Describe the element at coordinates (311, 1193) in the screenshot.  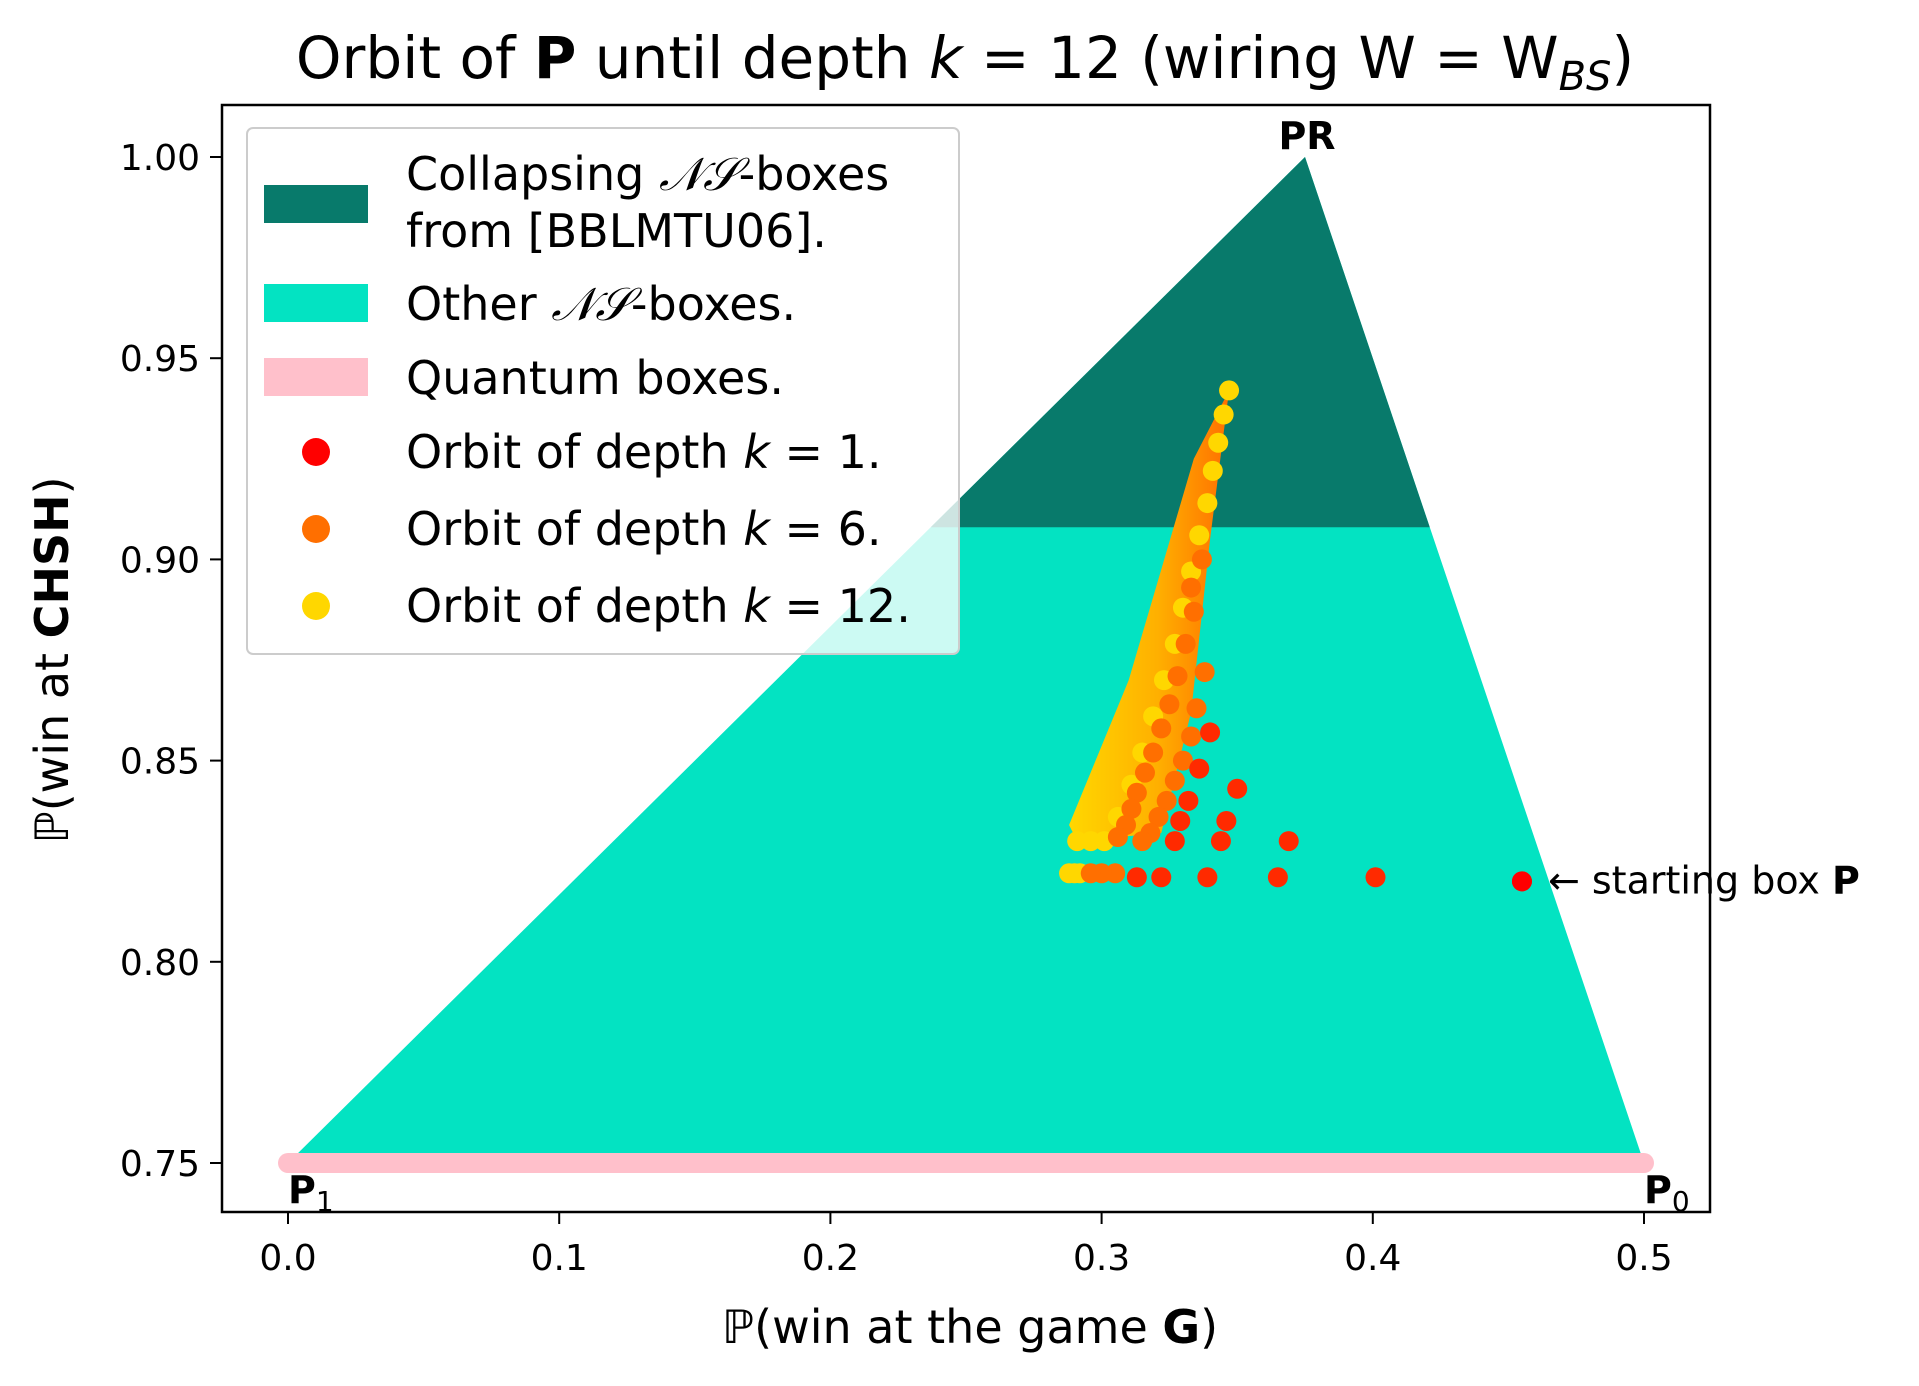
I see `vertex-label-p1: P1` at that location.